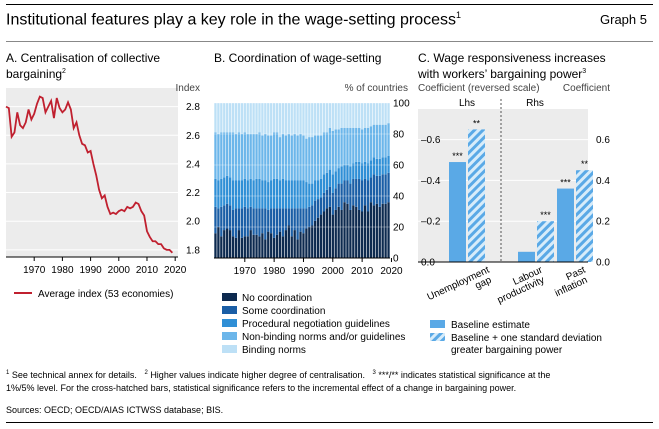  What do you see at coordinates (90, 270) in the screenshot?
I see `panel-a-xtick-label: 1990` at bounding box center [90, 270].